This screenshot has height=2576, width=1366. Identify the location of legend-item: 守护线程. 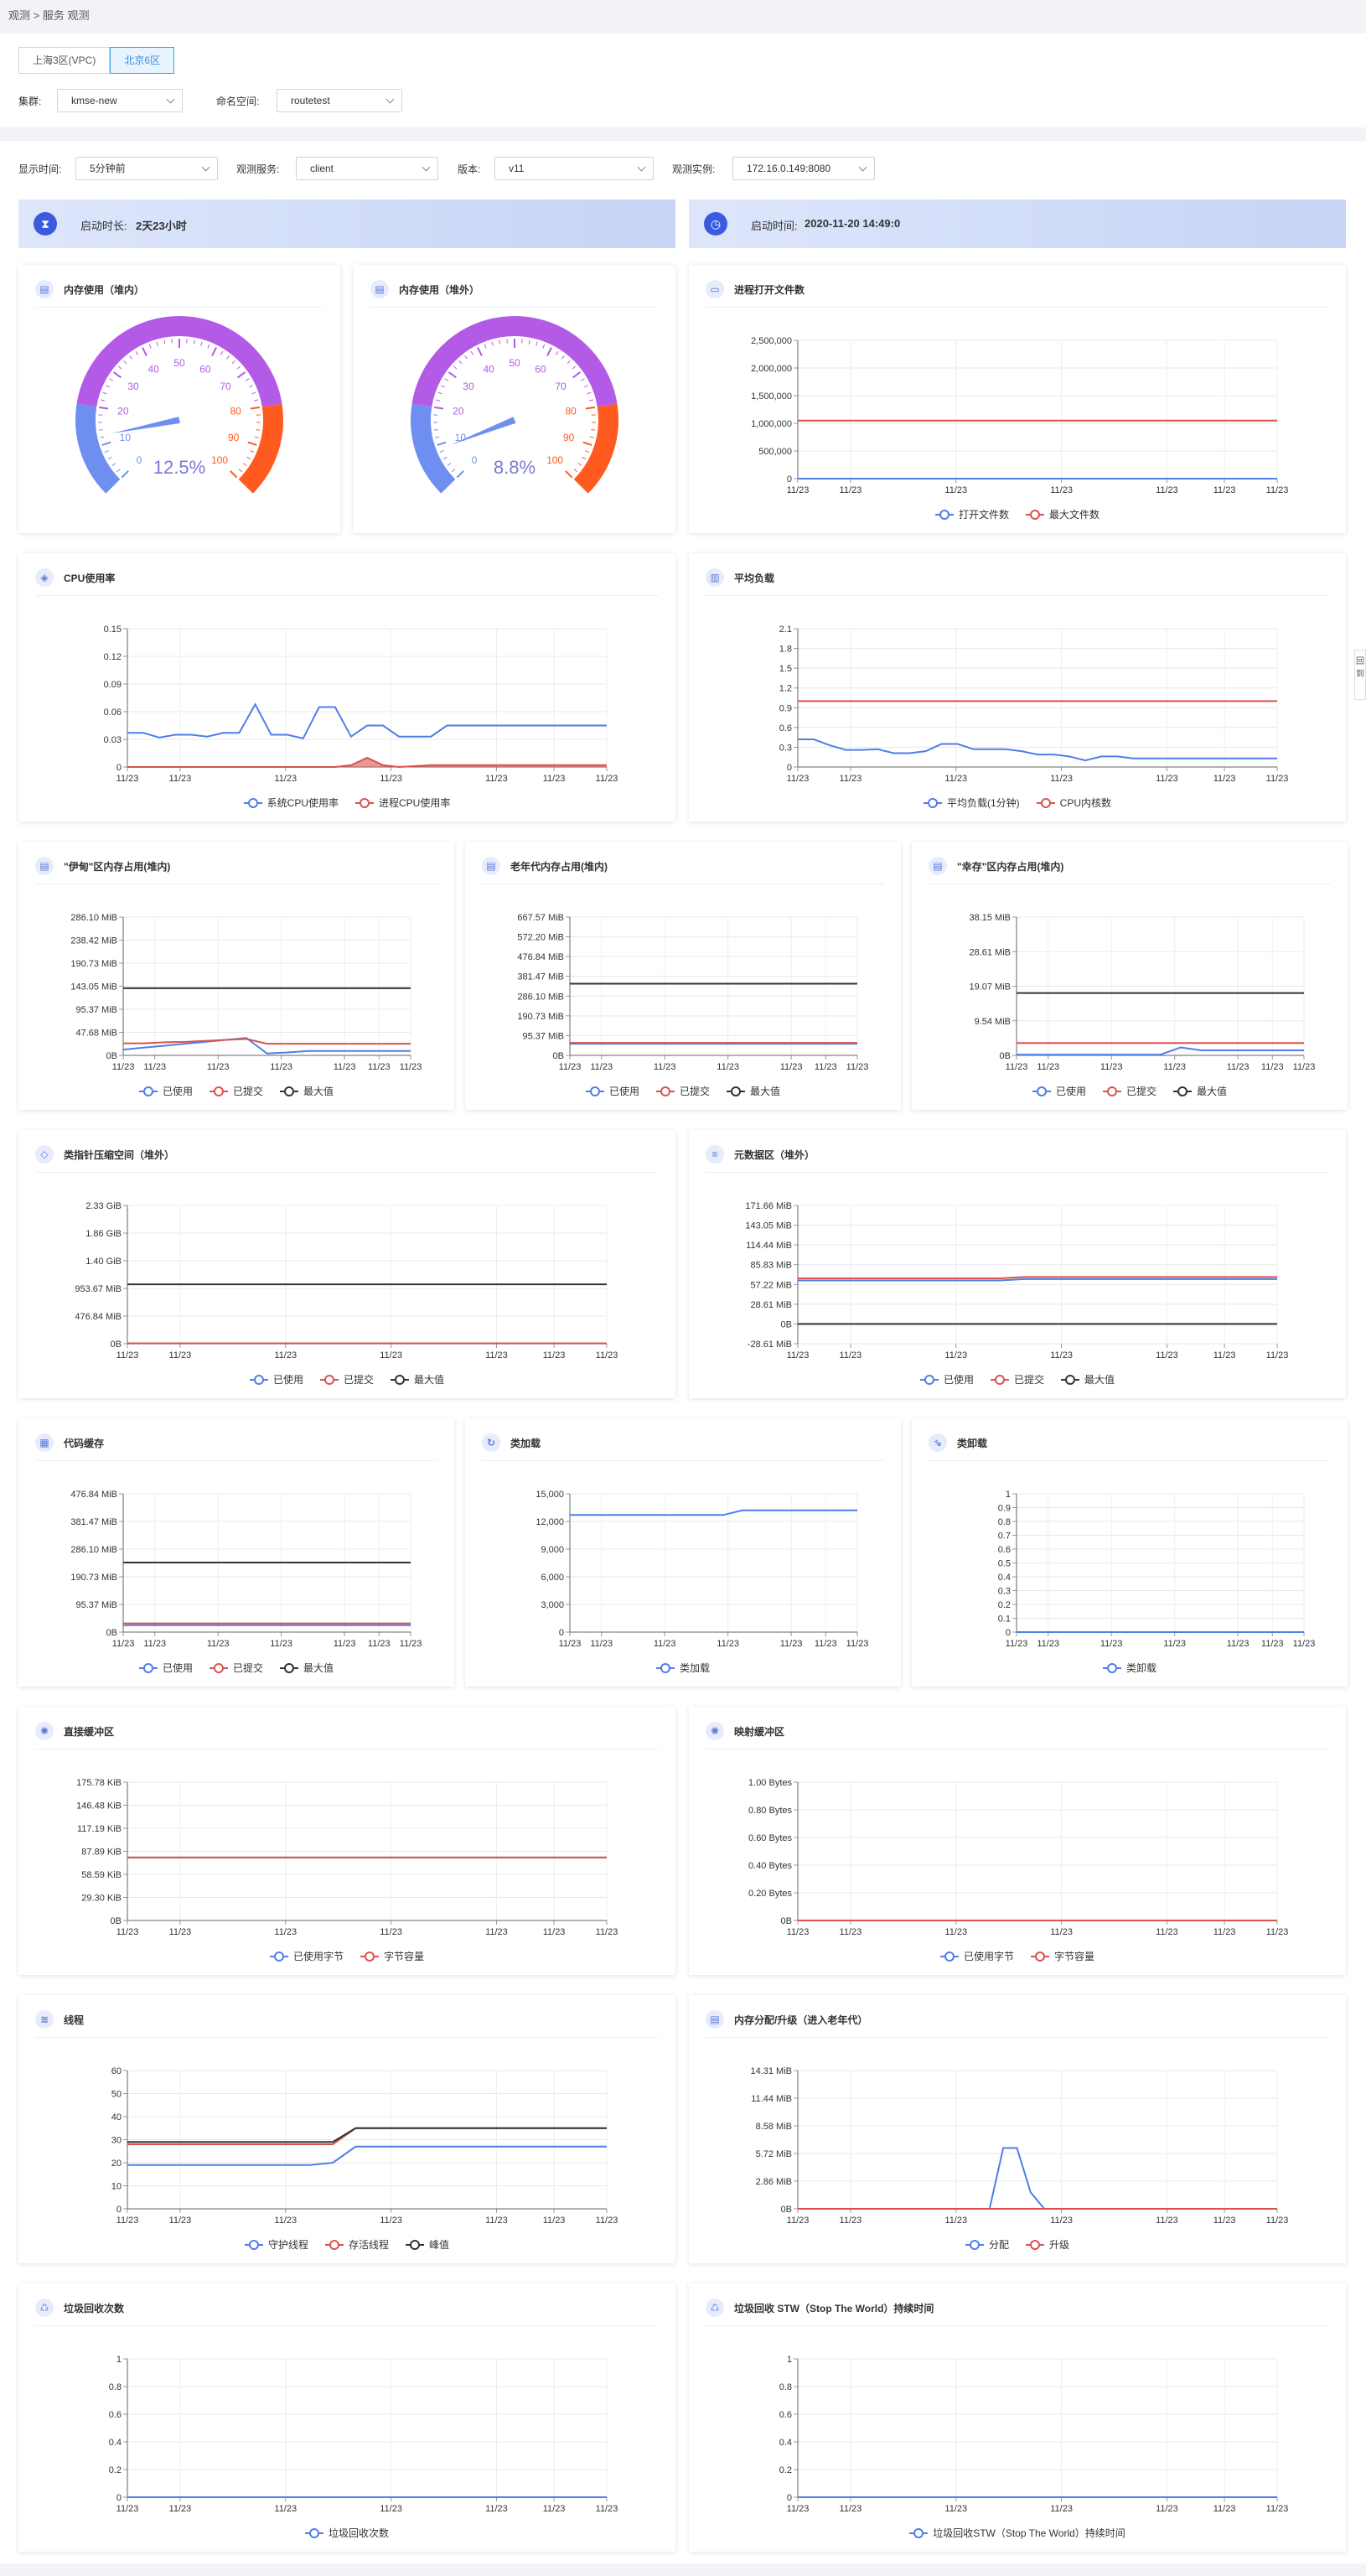
(276, 2244).